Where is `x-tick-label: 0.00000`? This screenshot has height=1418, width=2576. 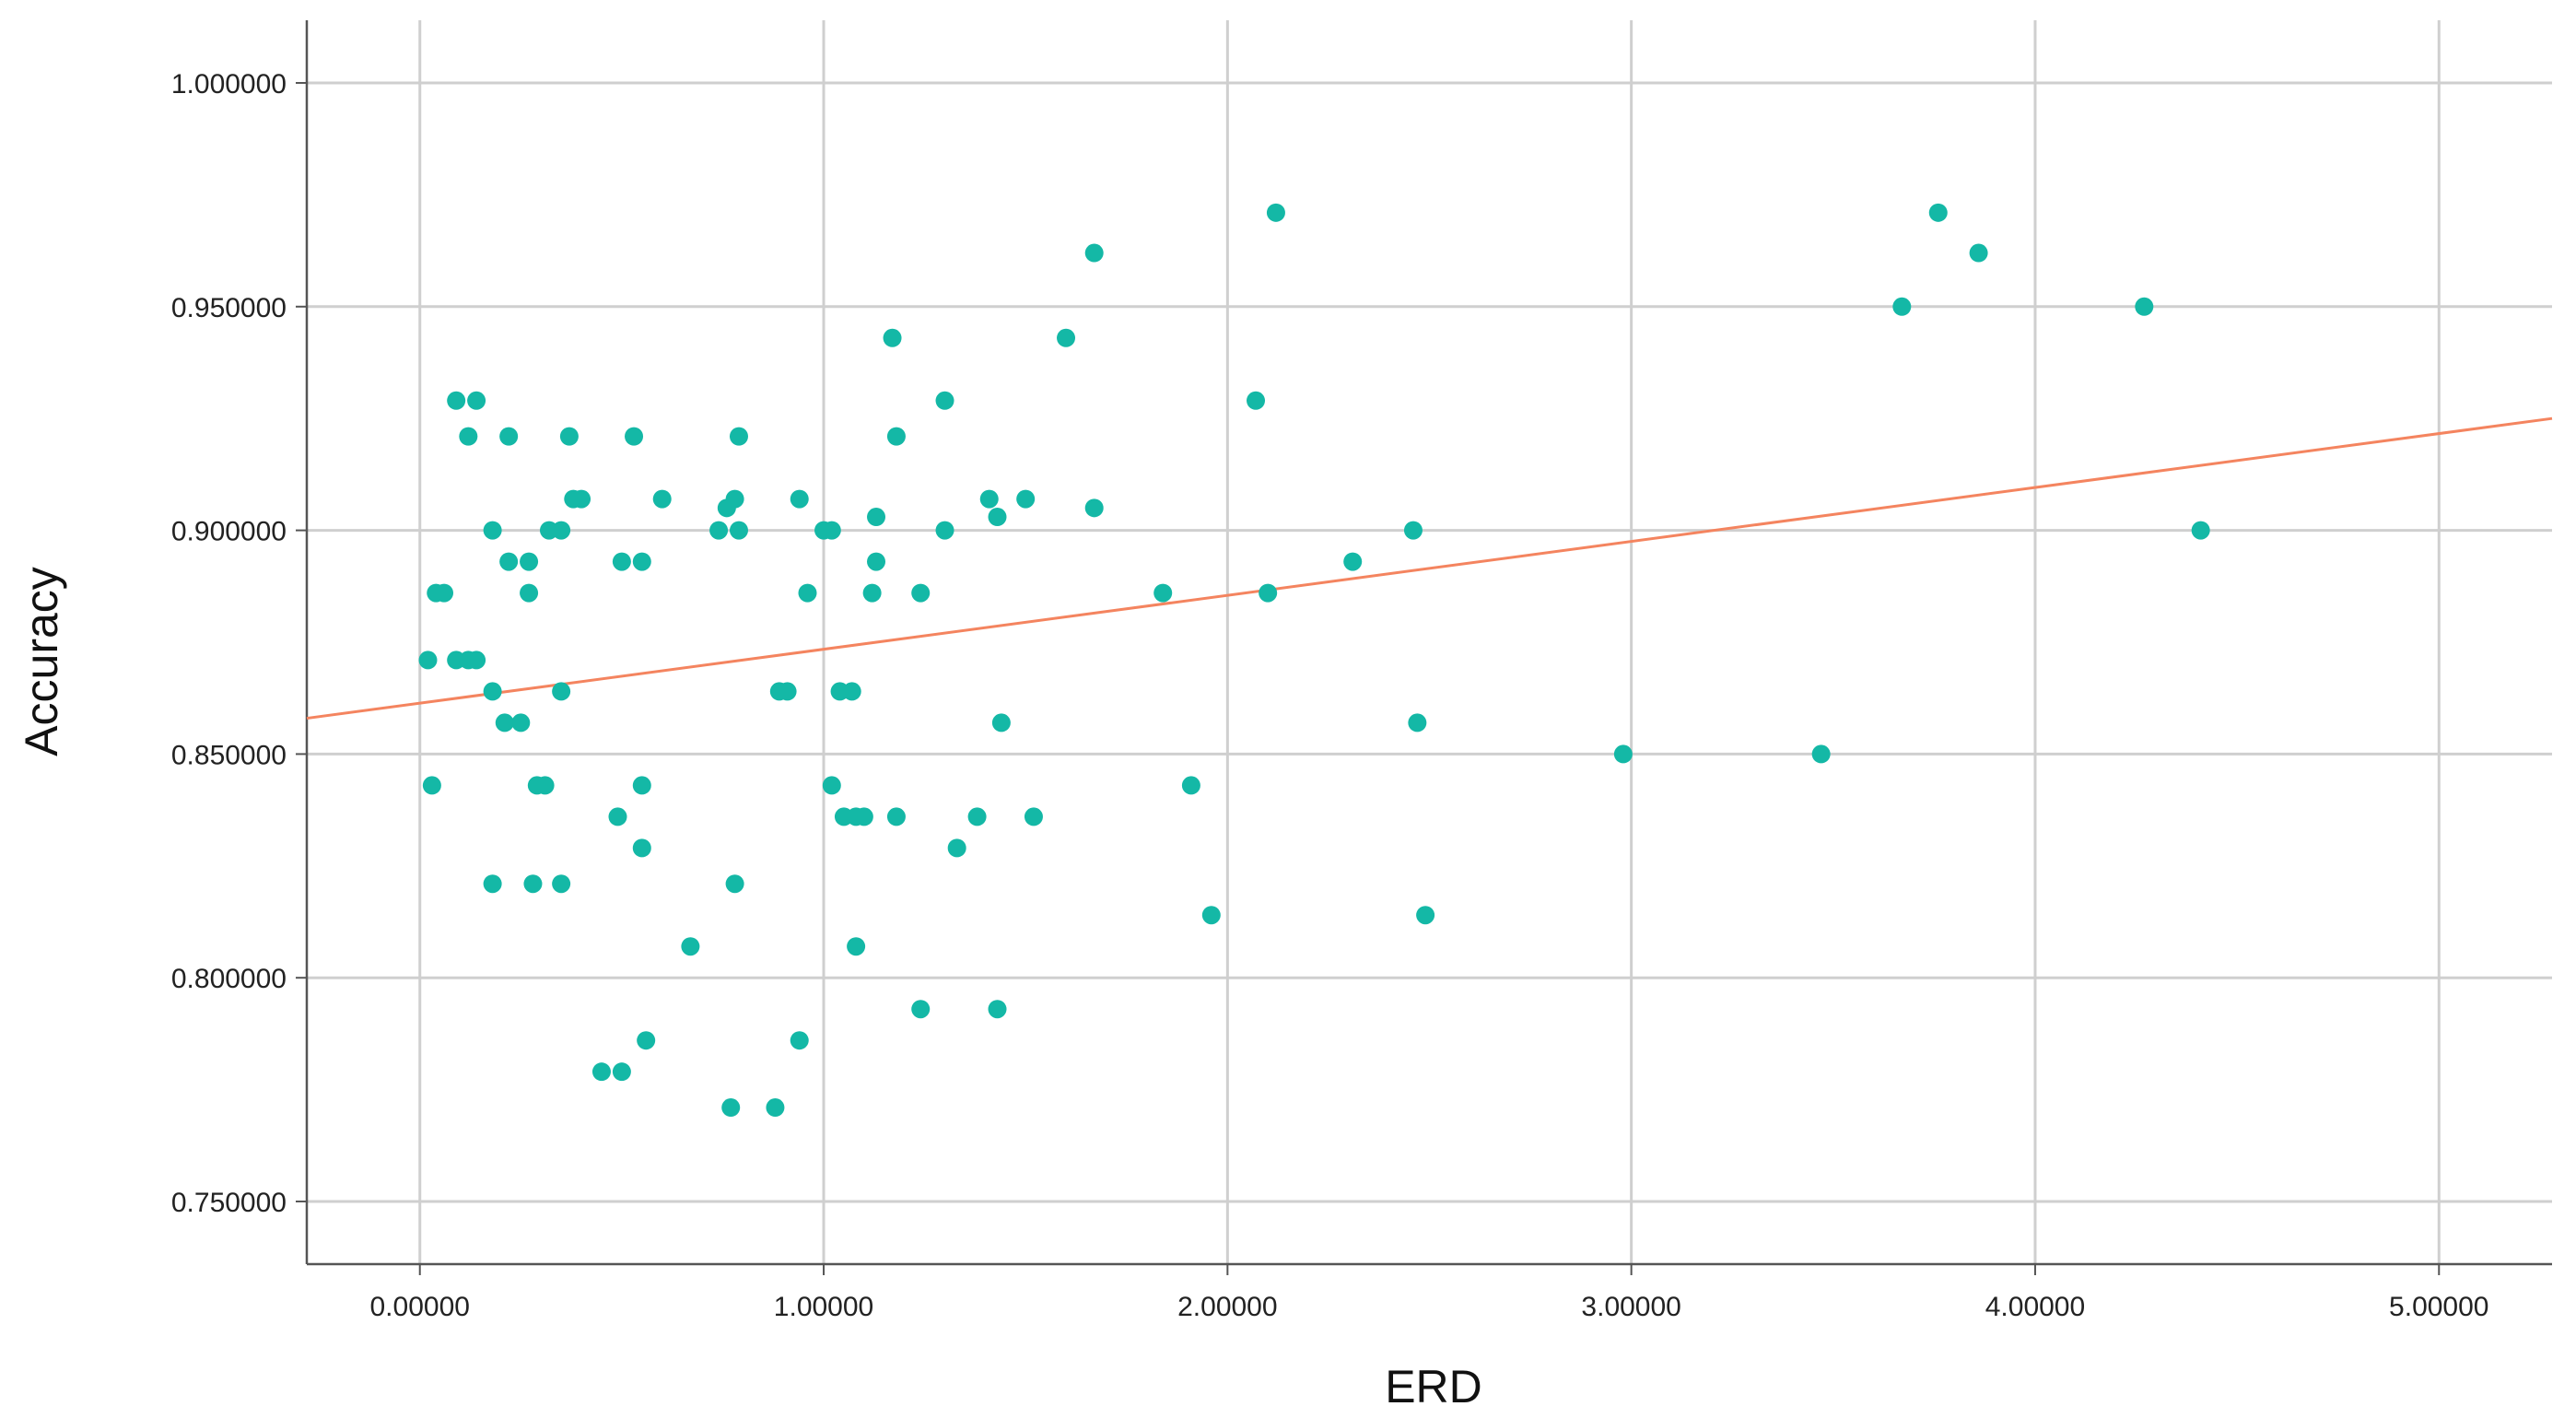
x-tick-label: 0.00000 is located at coordinates (420, 1307).